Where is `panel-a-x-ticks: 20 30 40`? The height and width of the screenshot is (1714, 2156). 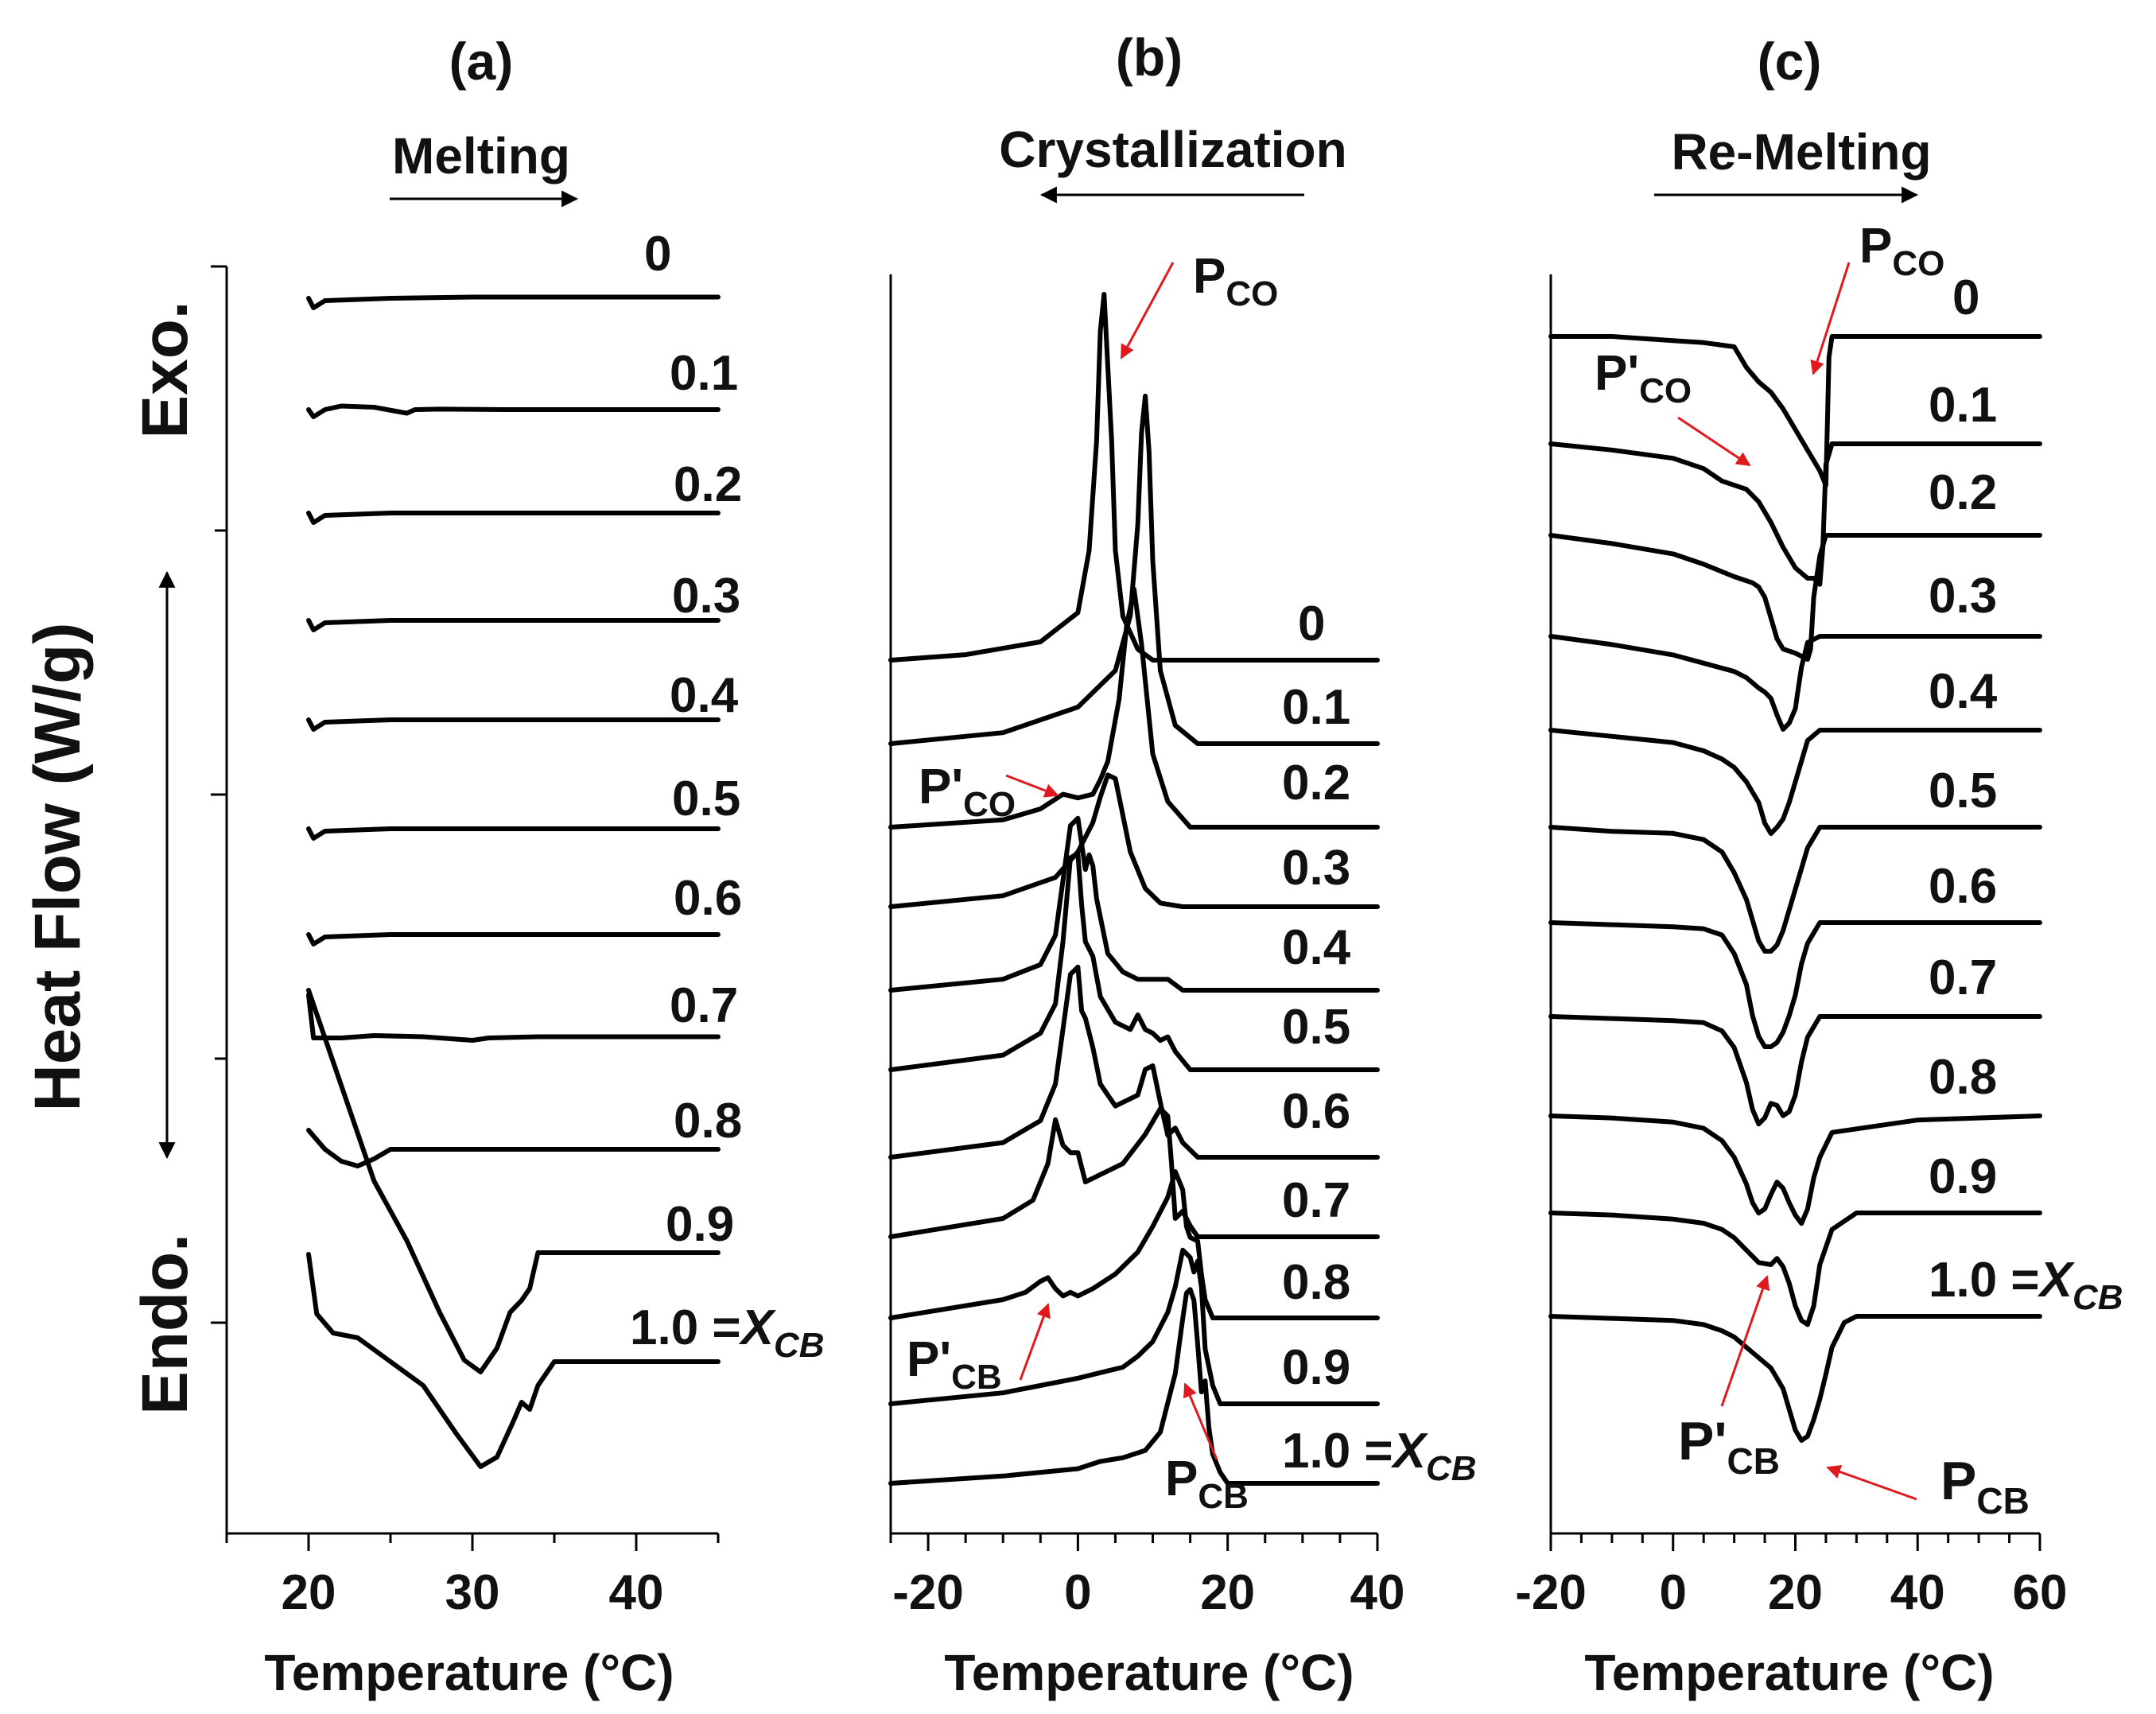
panel-a-x-ticks: 20 30 40 is located at coordinates (472, 1576).